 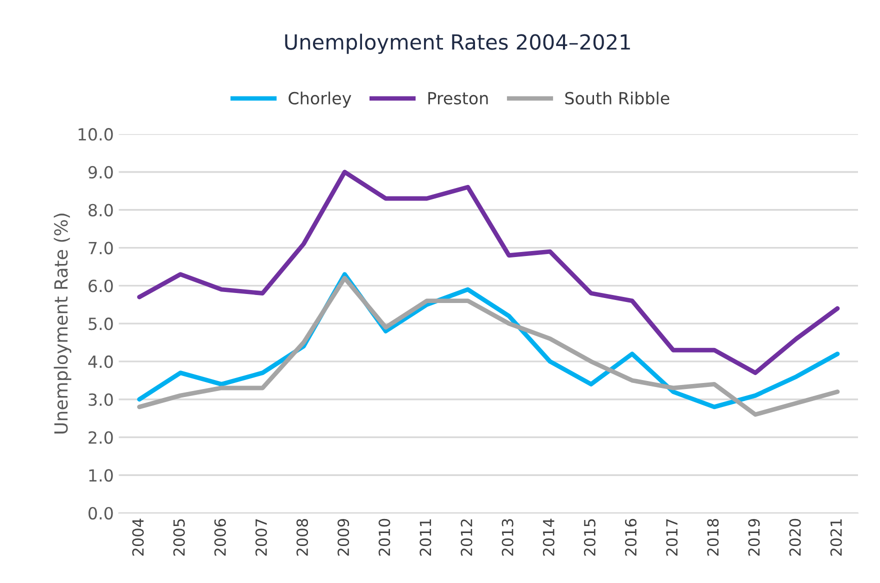 I want to click on y-tick-label: 8.0, so click(x=100, y=210).